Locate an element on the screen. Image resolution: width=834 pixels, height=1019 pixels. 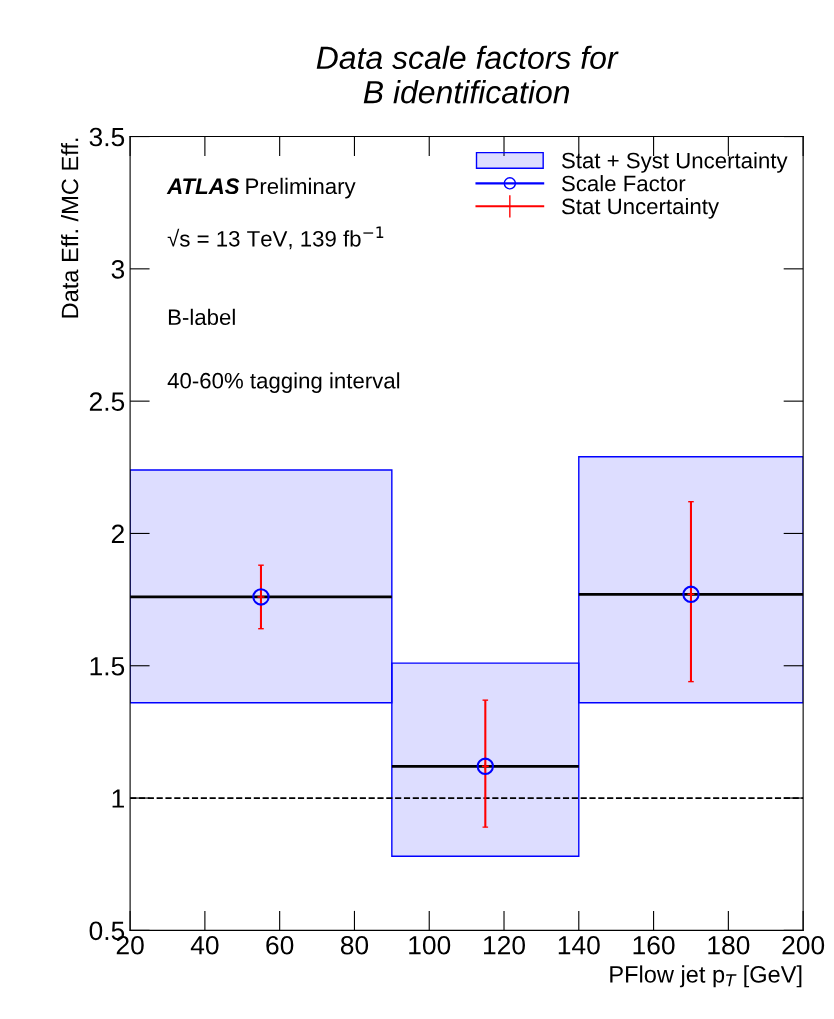
x-axis-title: PFlow jet p$_{T}$ [GeV] is located at coordinates (706, 976).